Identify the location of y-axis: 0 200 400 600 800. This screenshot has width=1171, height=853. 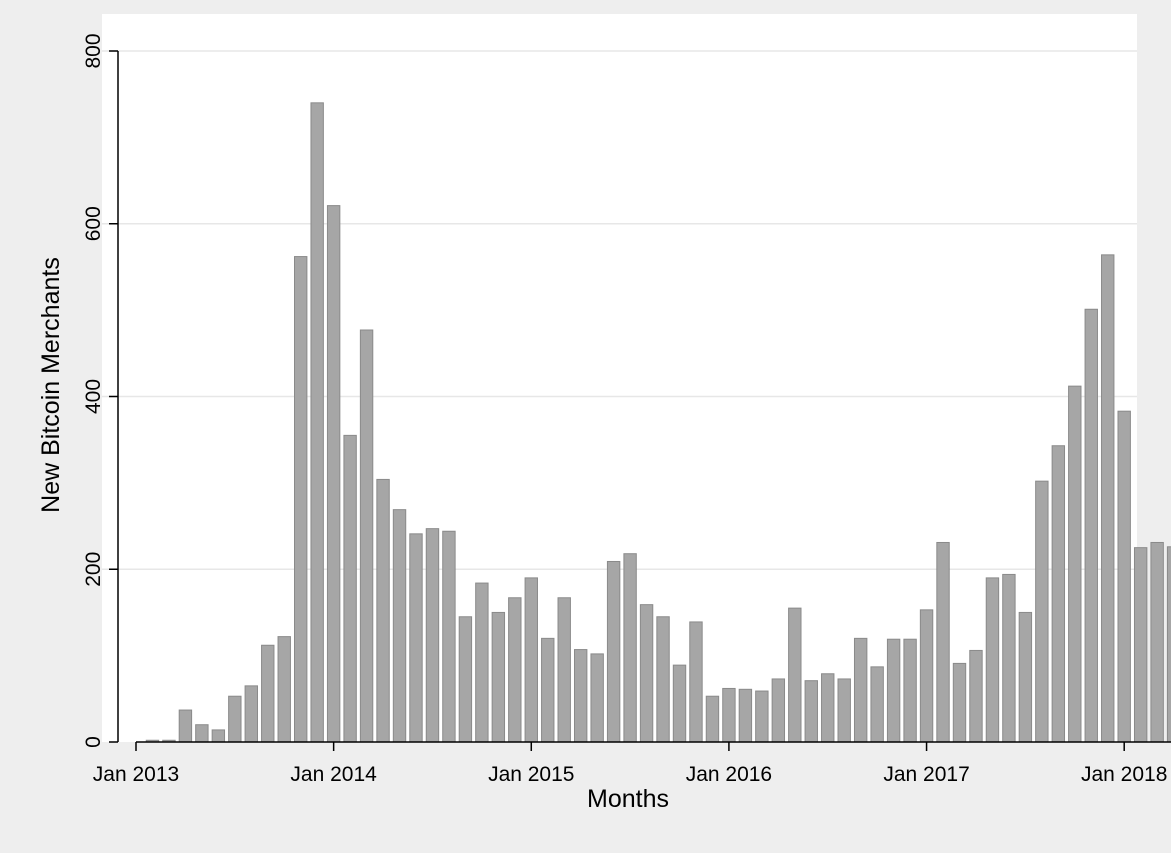
(100, 390).